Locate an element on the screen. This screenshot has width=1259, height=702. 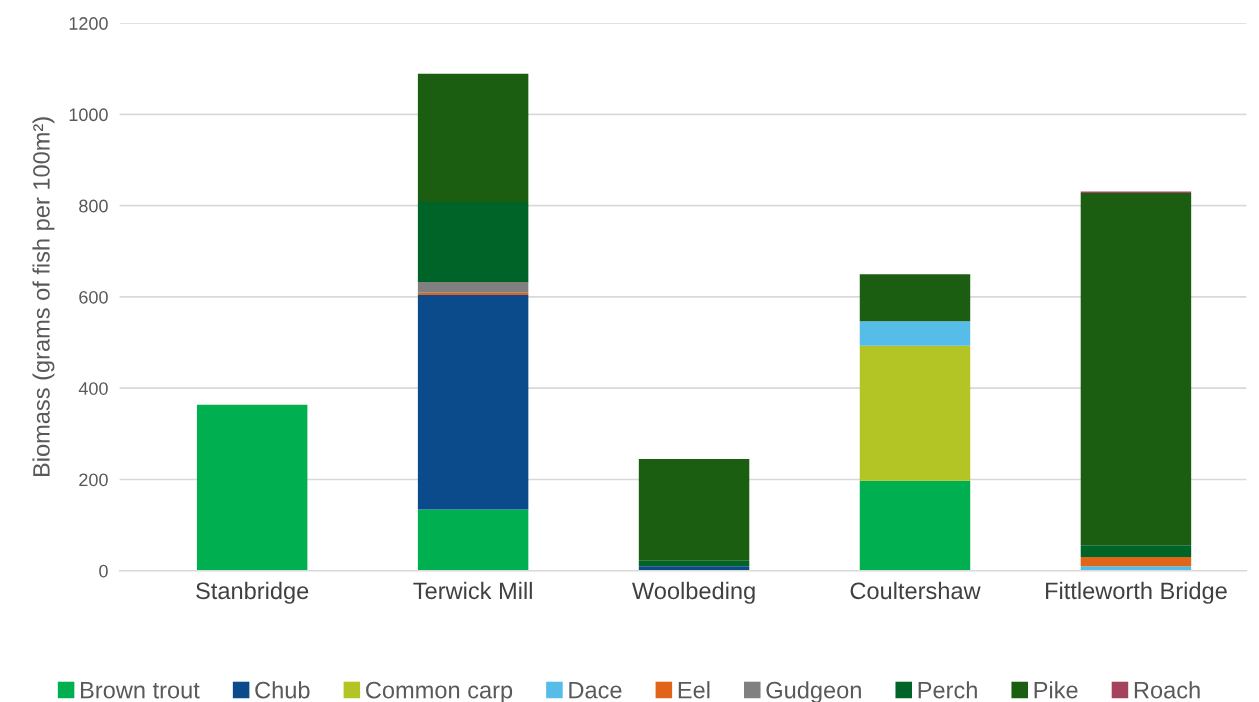
y-tick-label: 0 is located at coordinates (103, 571).